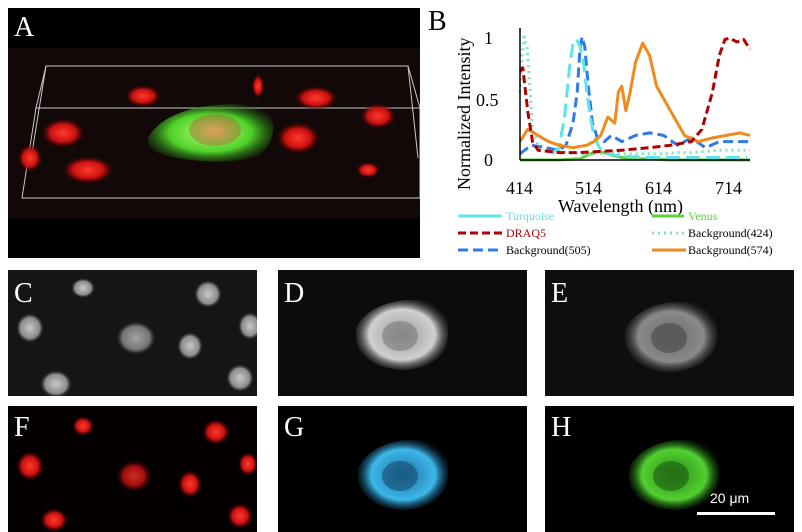 The width and height of the screenshot is (802, 532). Describe the element at coordinates (437, 21) in the screenshot. I see `panel-label-b: B` at that location.